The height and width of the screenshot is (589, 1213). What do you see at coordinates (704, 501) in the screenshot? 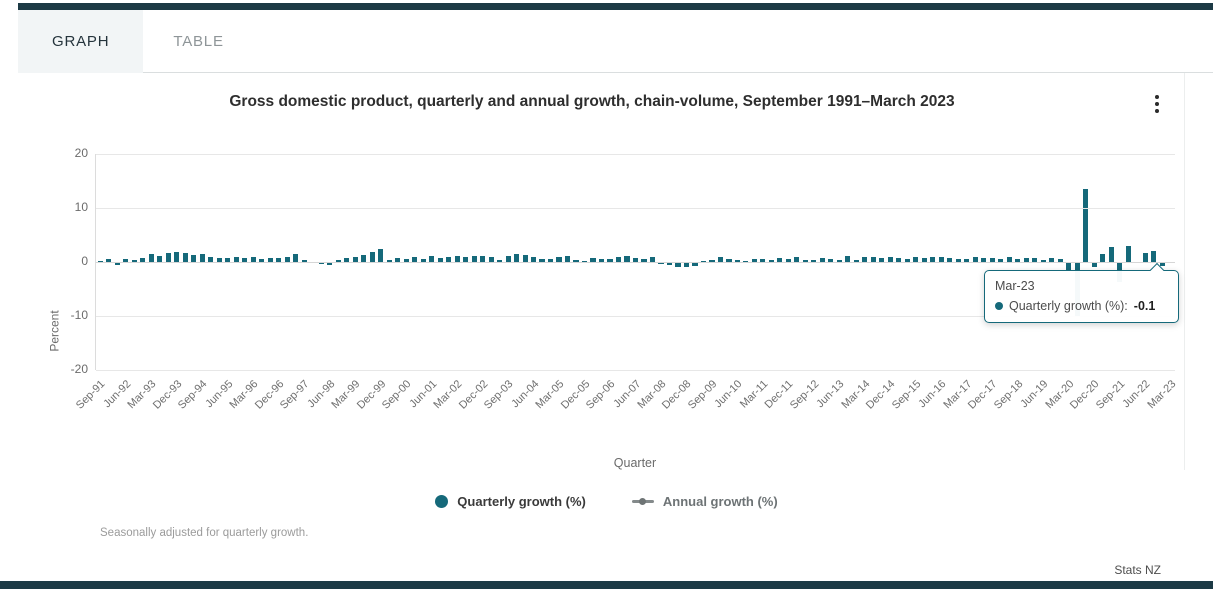
I see `legend-item-annual-growth: Annual growth (%)` at bounding box center [704, 501].